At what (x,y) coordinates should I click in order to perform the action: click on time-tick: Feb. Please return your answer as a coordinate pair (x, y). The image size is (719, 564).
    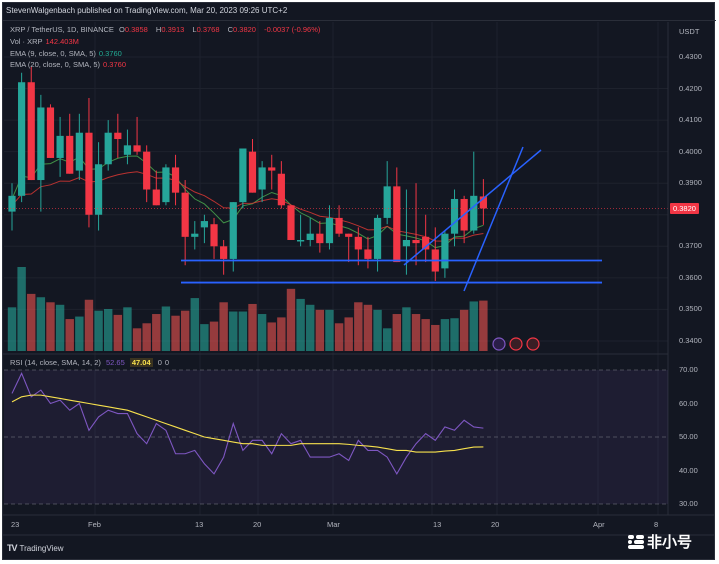
    Looking at the image, I should click on (94, 524).